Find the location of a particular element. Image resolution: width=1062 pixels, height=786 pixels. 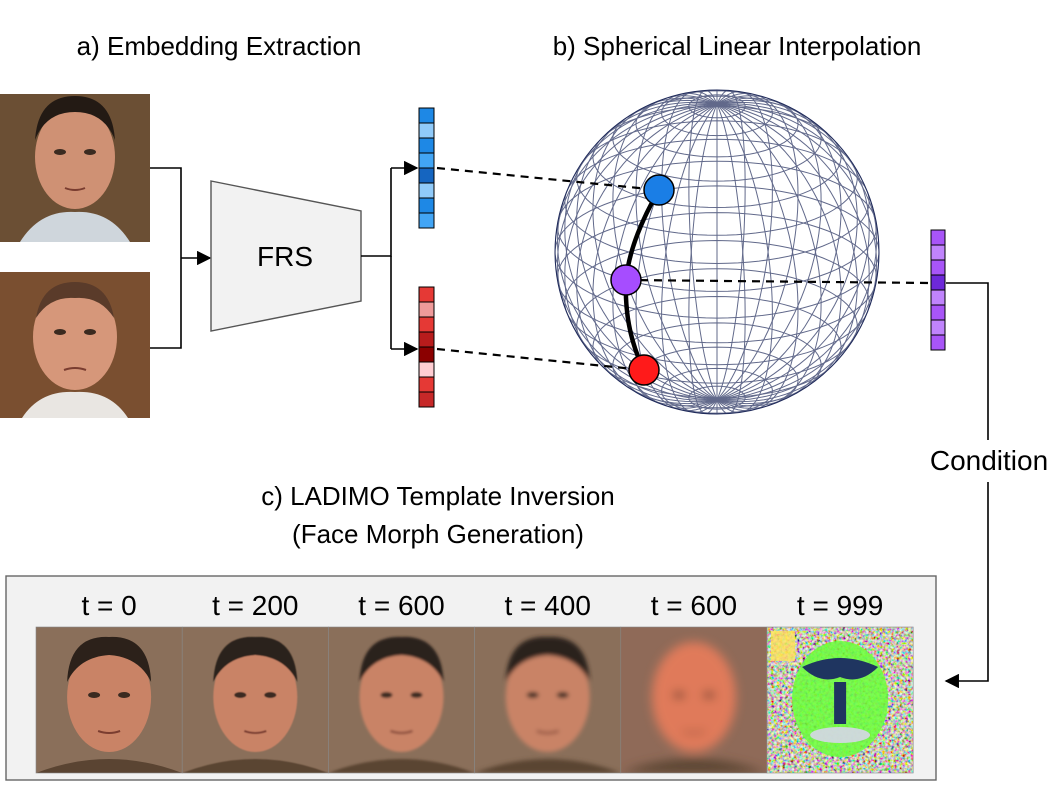

projection-lines is located at coordinates (683, 269).